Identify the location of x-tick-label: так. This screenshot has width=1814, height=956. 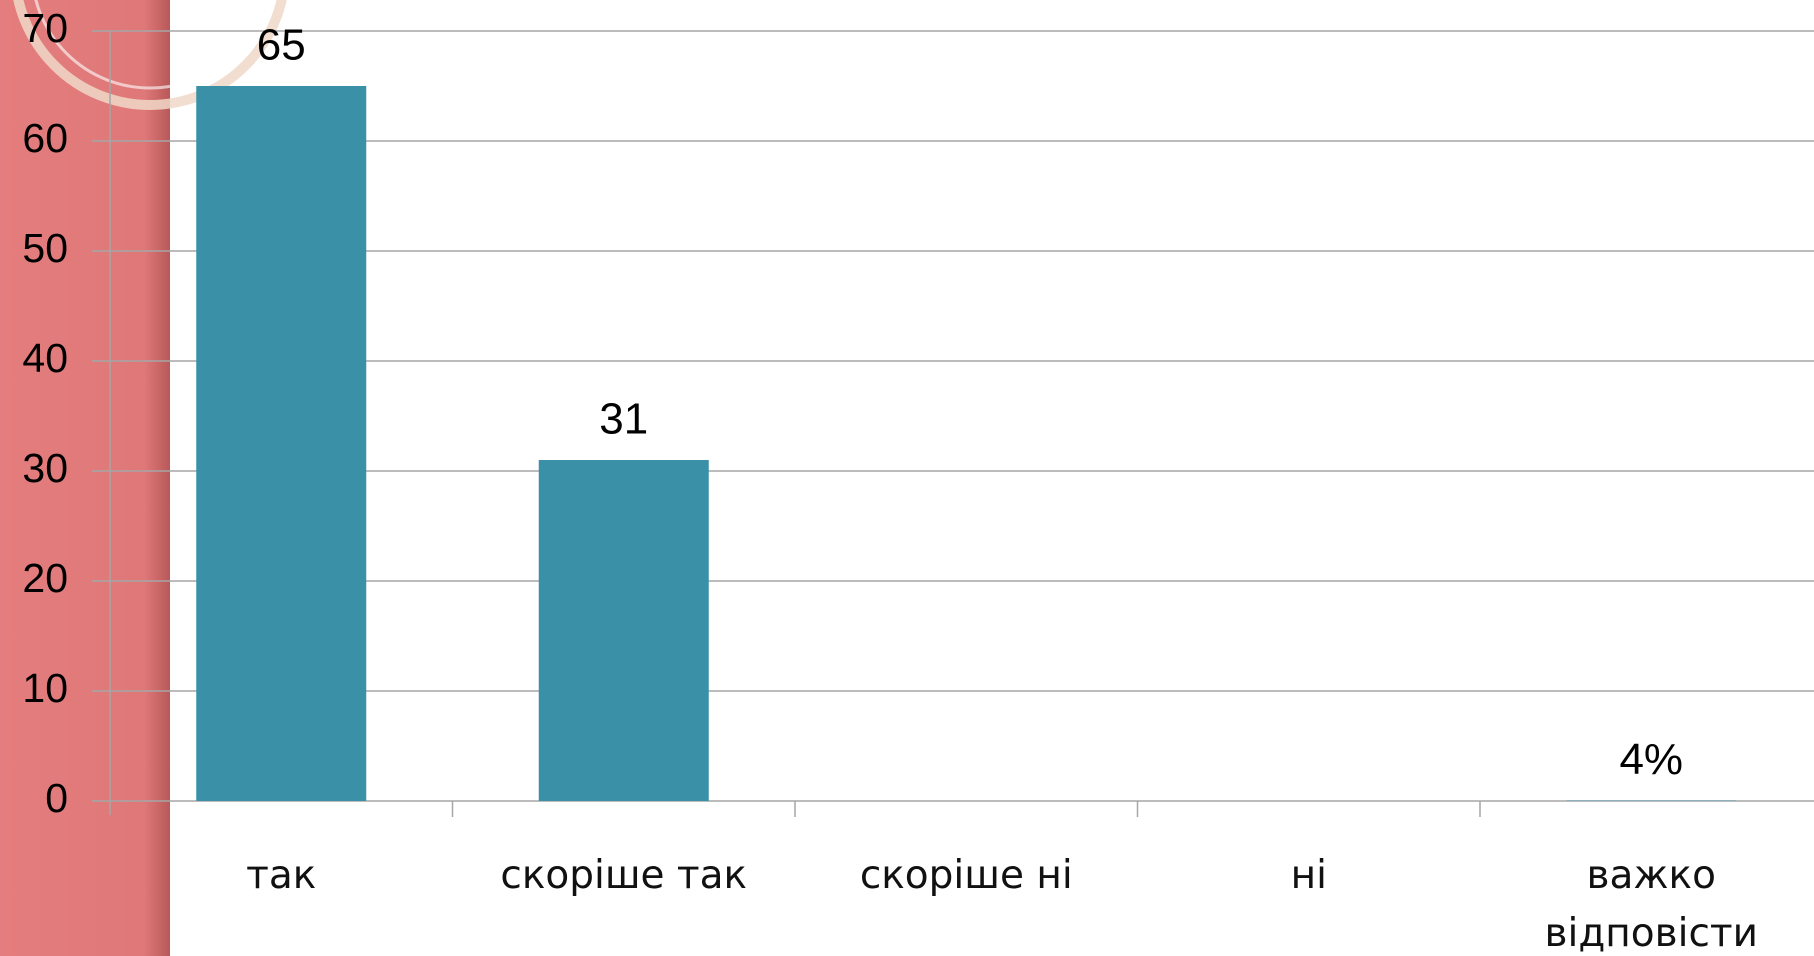
(281, 875).